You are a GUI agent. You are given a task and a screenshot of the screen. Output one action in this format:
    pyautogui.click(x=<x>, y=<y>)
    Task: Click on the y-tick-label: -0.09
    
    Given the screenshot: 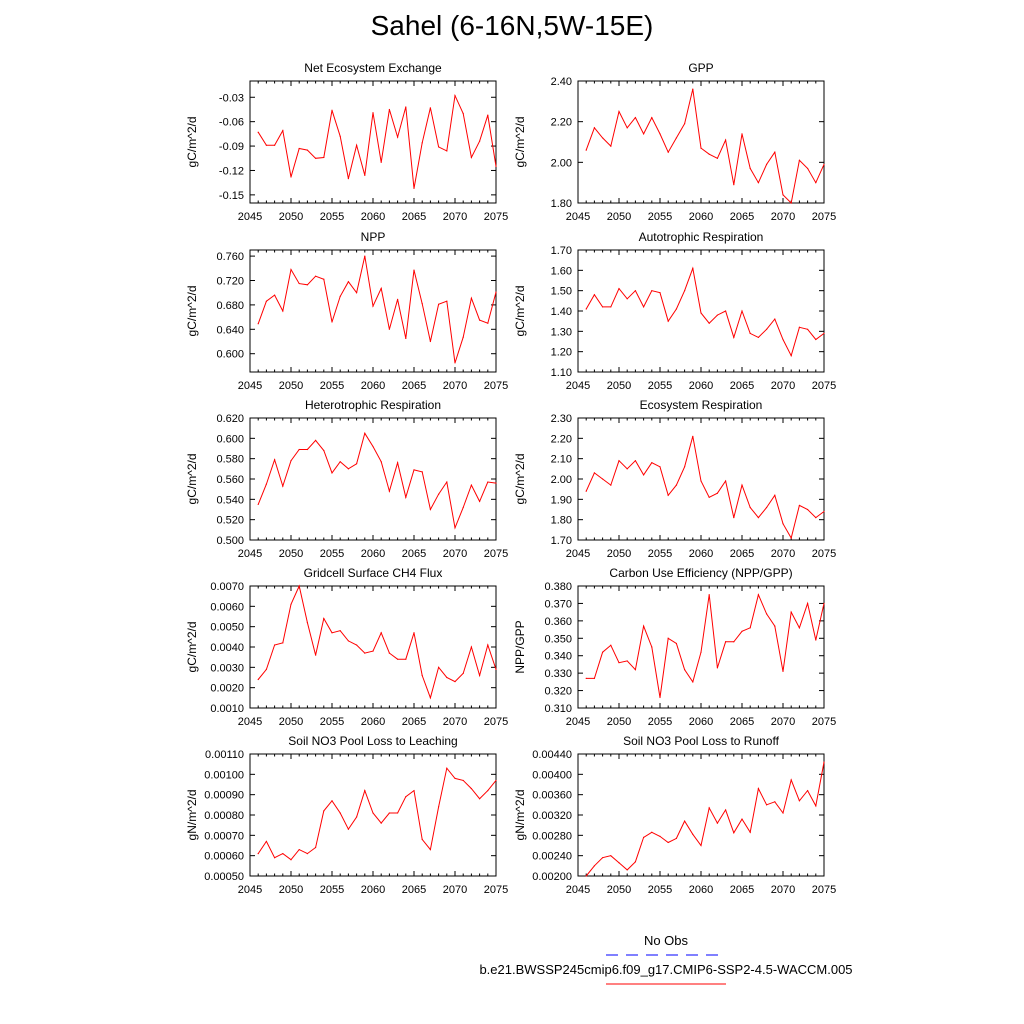 What is the action you would take?
    pyautogui.click(x=231, y=147)
    